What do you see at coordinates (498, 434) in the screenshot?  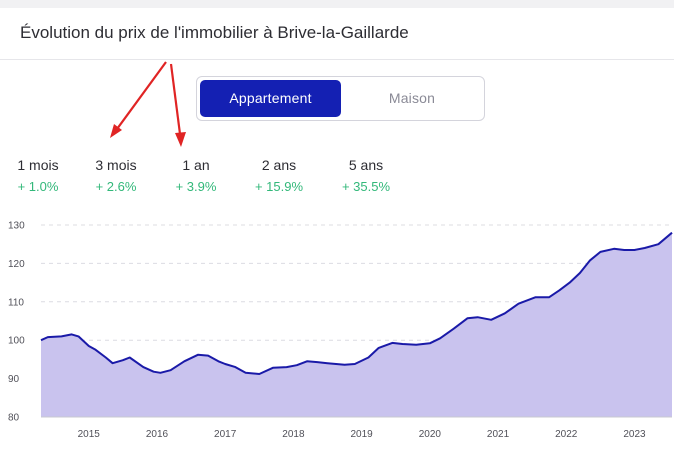 I see `x-tick-label-2021: 2021` at bounding box center [498, 434].